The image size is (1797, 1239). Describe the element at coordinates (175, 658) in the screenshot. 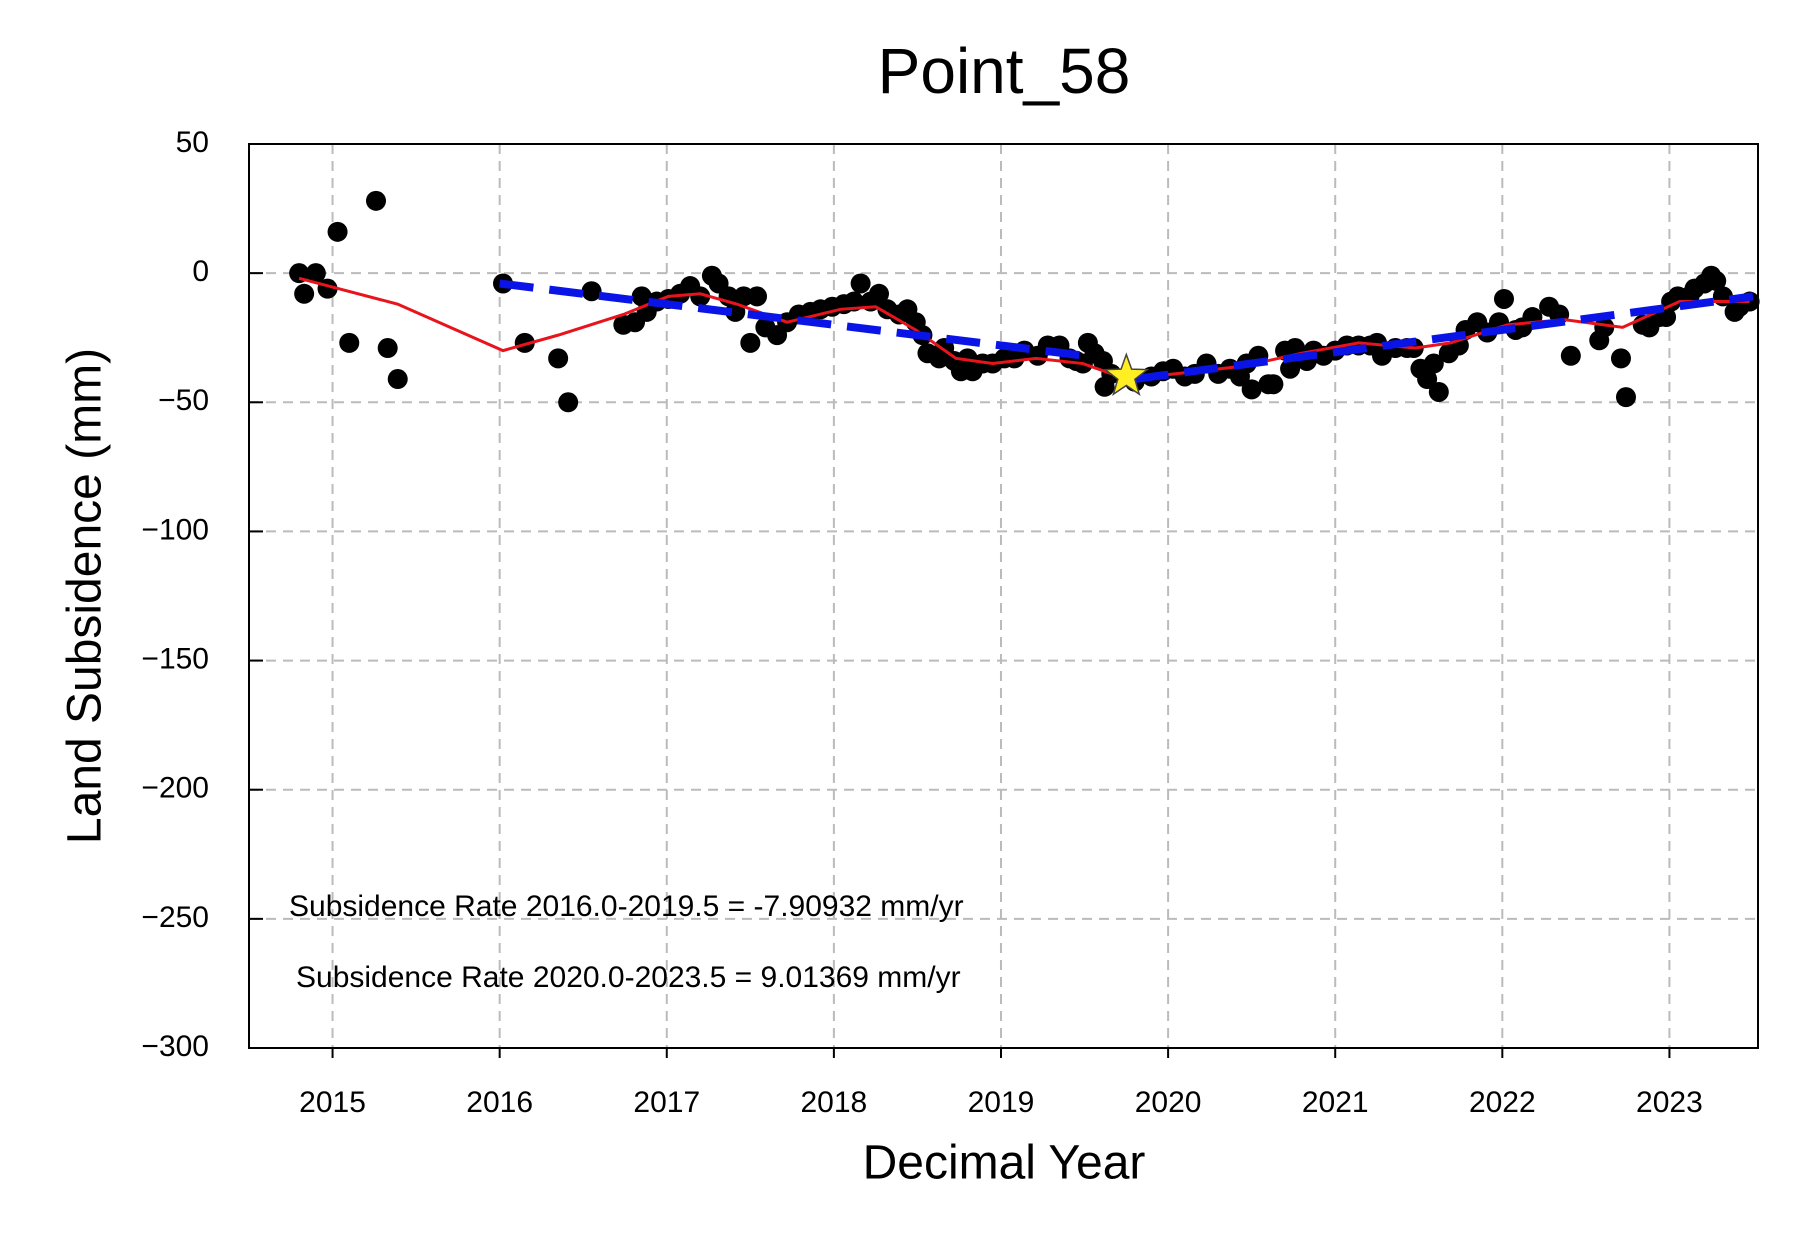

I see `y-tick-label: −150` at that location.